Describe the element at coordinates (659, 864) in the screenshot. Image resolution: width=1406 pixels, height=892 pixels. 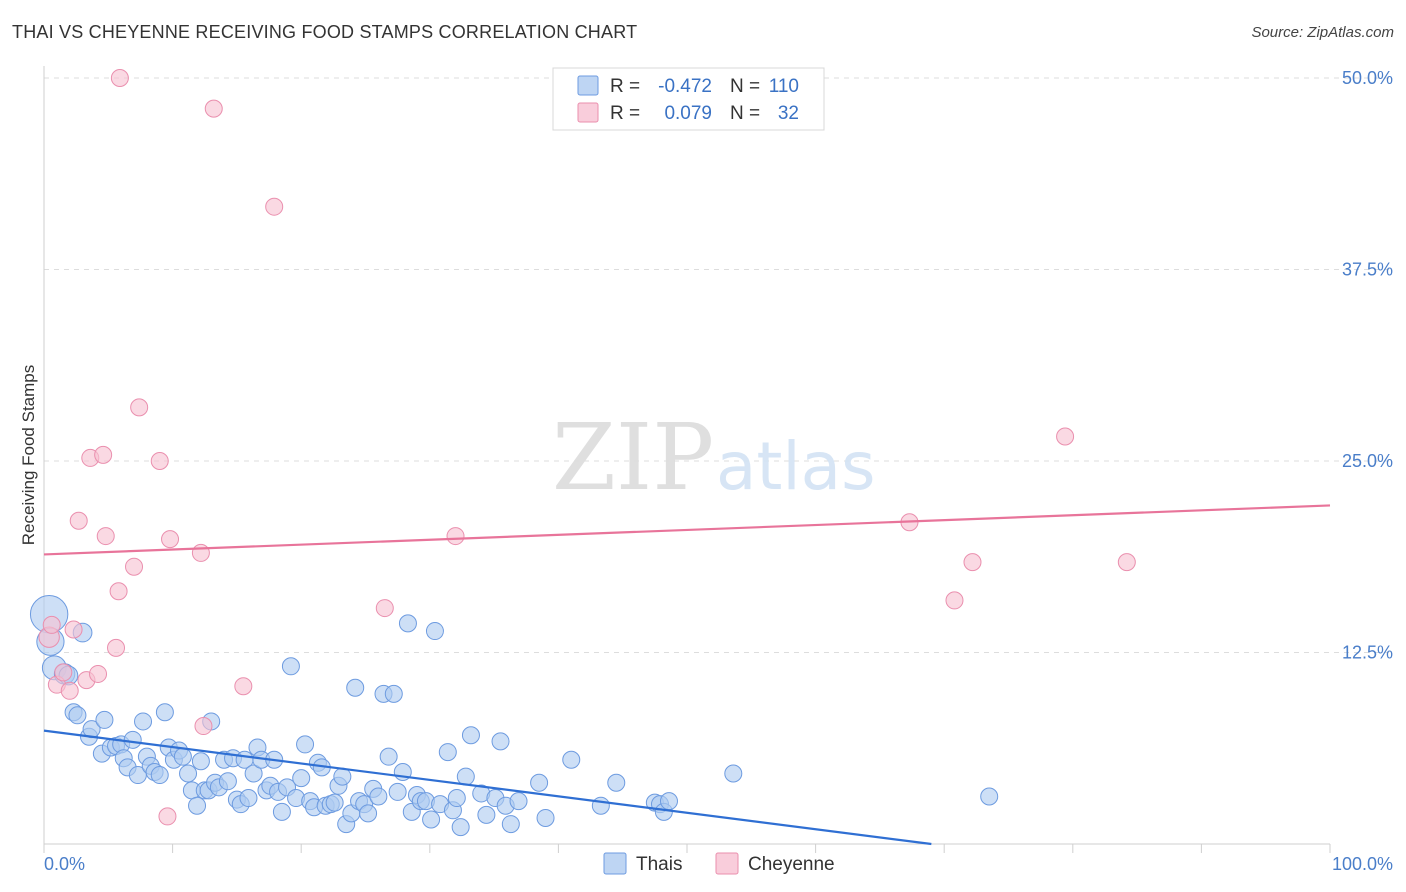
I see `bottom-legend-thai-label: Thais` at that location.